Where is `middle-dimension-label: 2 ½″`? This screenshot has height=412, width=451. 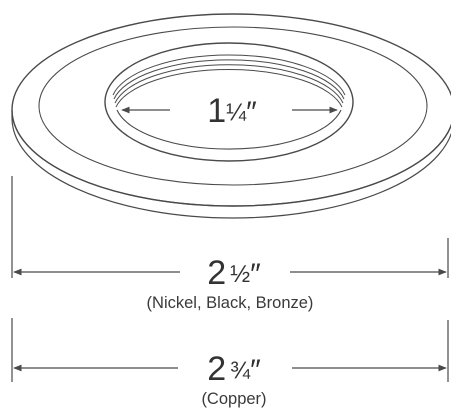
middle-dimension-label: 2 ½″ is located at coordinates (234, 273).